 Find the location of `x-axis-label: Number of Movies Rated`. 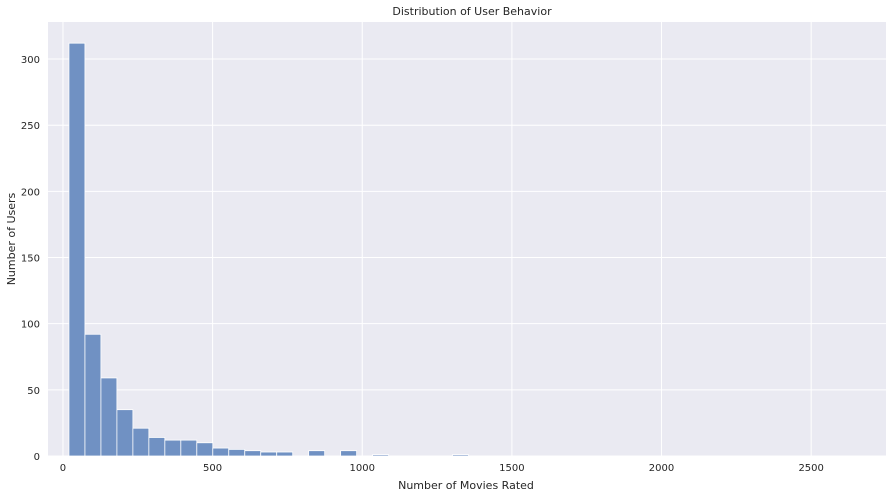

x-axis-label: Number of Movies Rated is located at coordinates (466, 485).